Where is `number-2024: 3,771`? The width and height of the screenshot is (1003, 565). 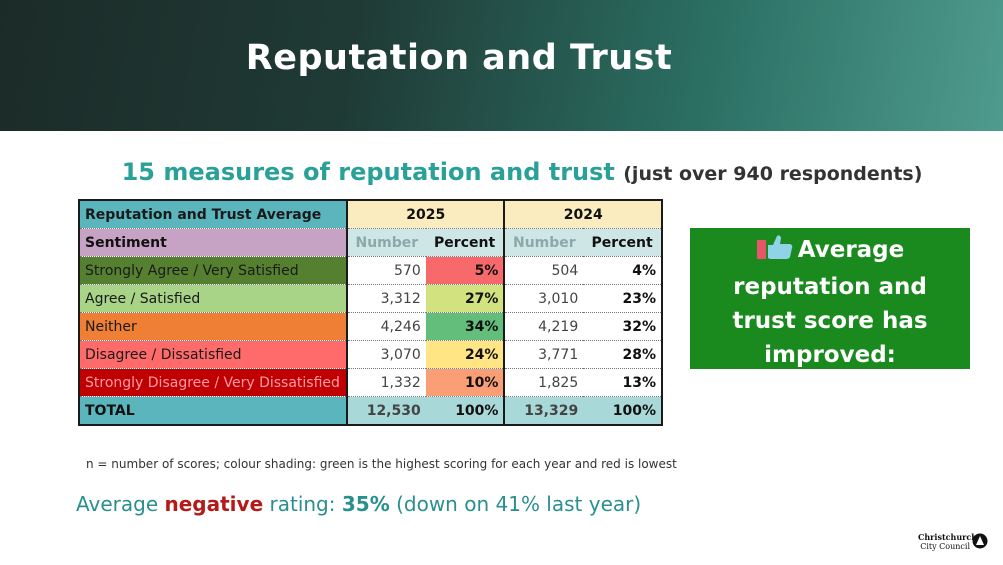
number-2024: 3,771 is located at coordinates (543, 354).